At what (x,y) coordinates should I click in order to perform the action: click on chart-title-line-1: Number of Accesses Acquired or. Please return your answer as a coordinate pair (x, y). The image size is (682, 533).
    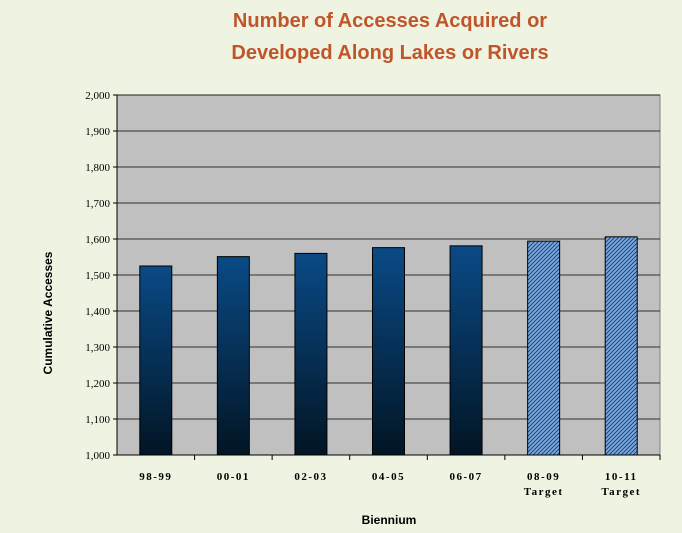
    Looking at the image, I should click on (390, 21).